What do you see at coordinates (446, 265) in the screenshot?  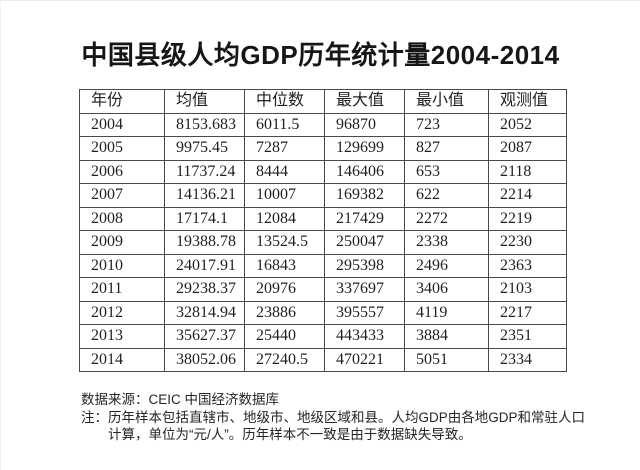 I see `table-cell: 2496` at bounding box center [446, 265].